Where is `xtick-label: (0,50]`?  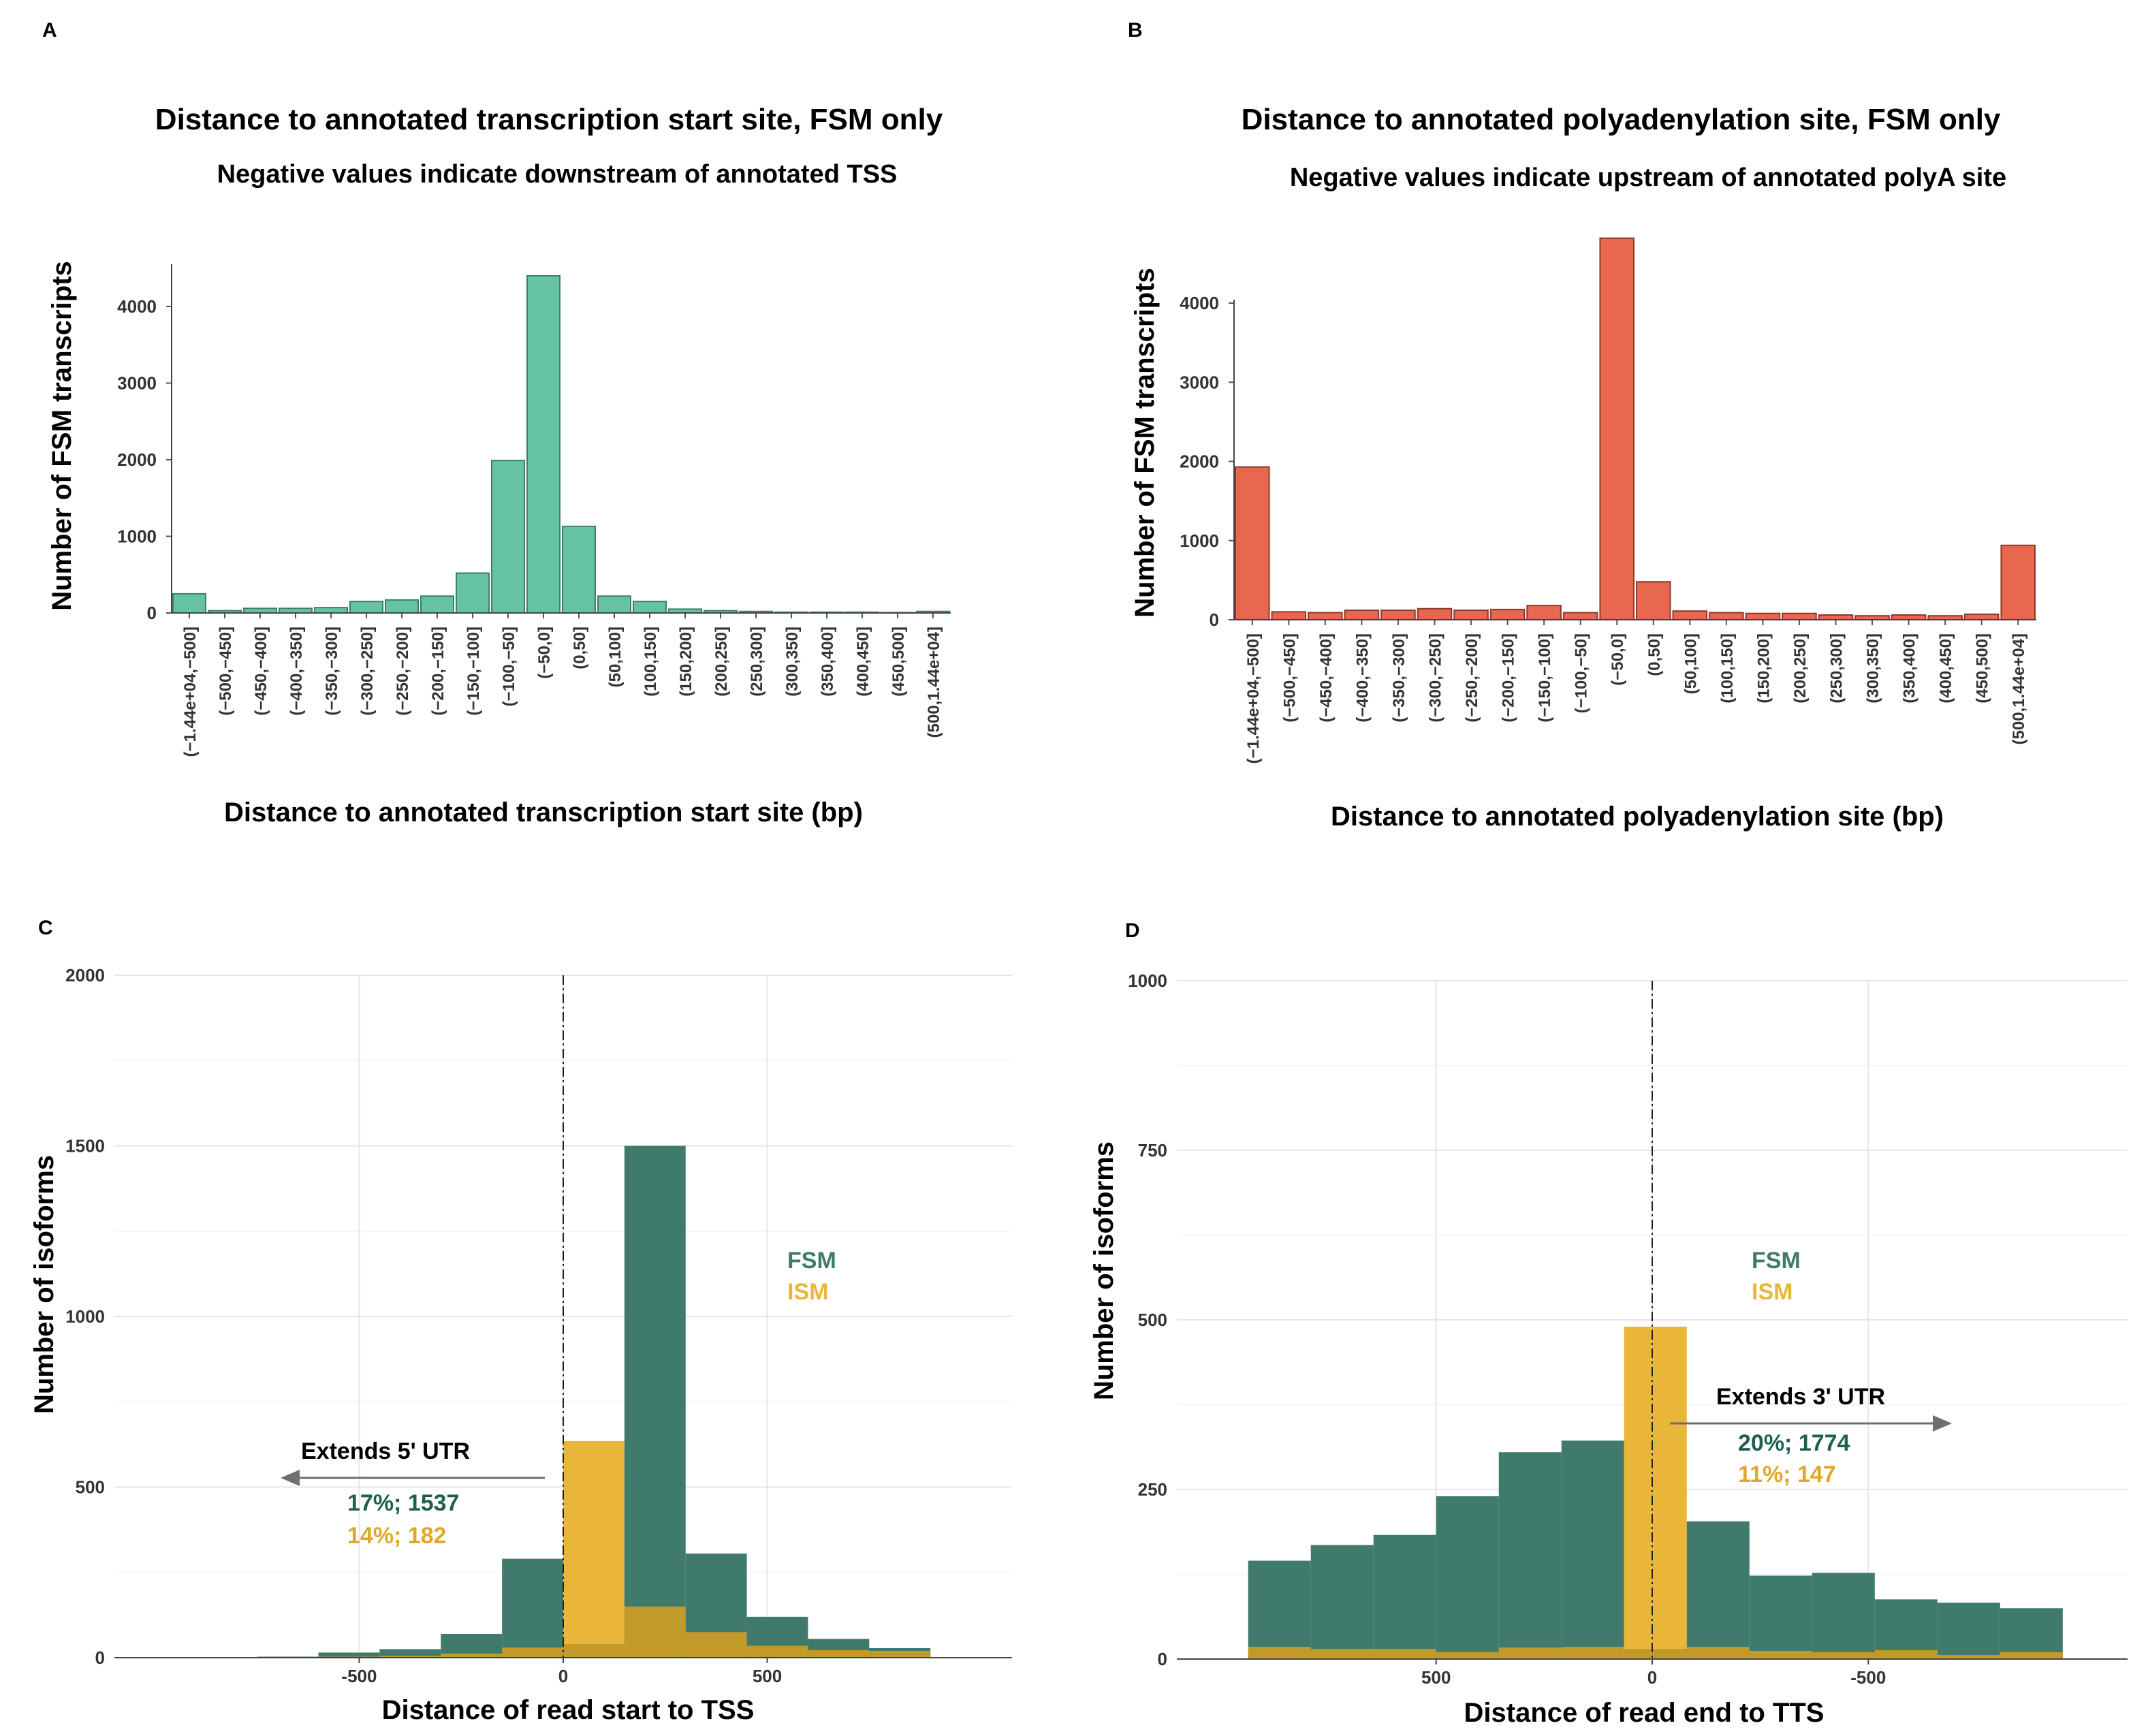
xtick-label: (0,50] is located at coordinates (580, 648).